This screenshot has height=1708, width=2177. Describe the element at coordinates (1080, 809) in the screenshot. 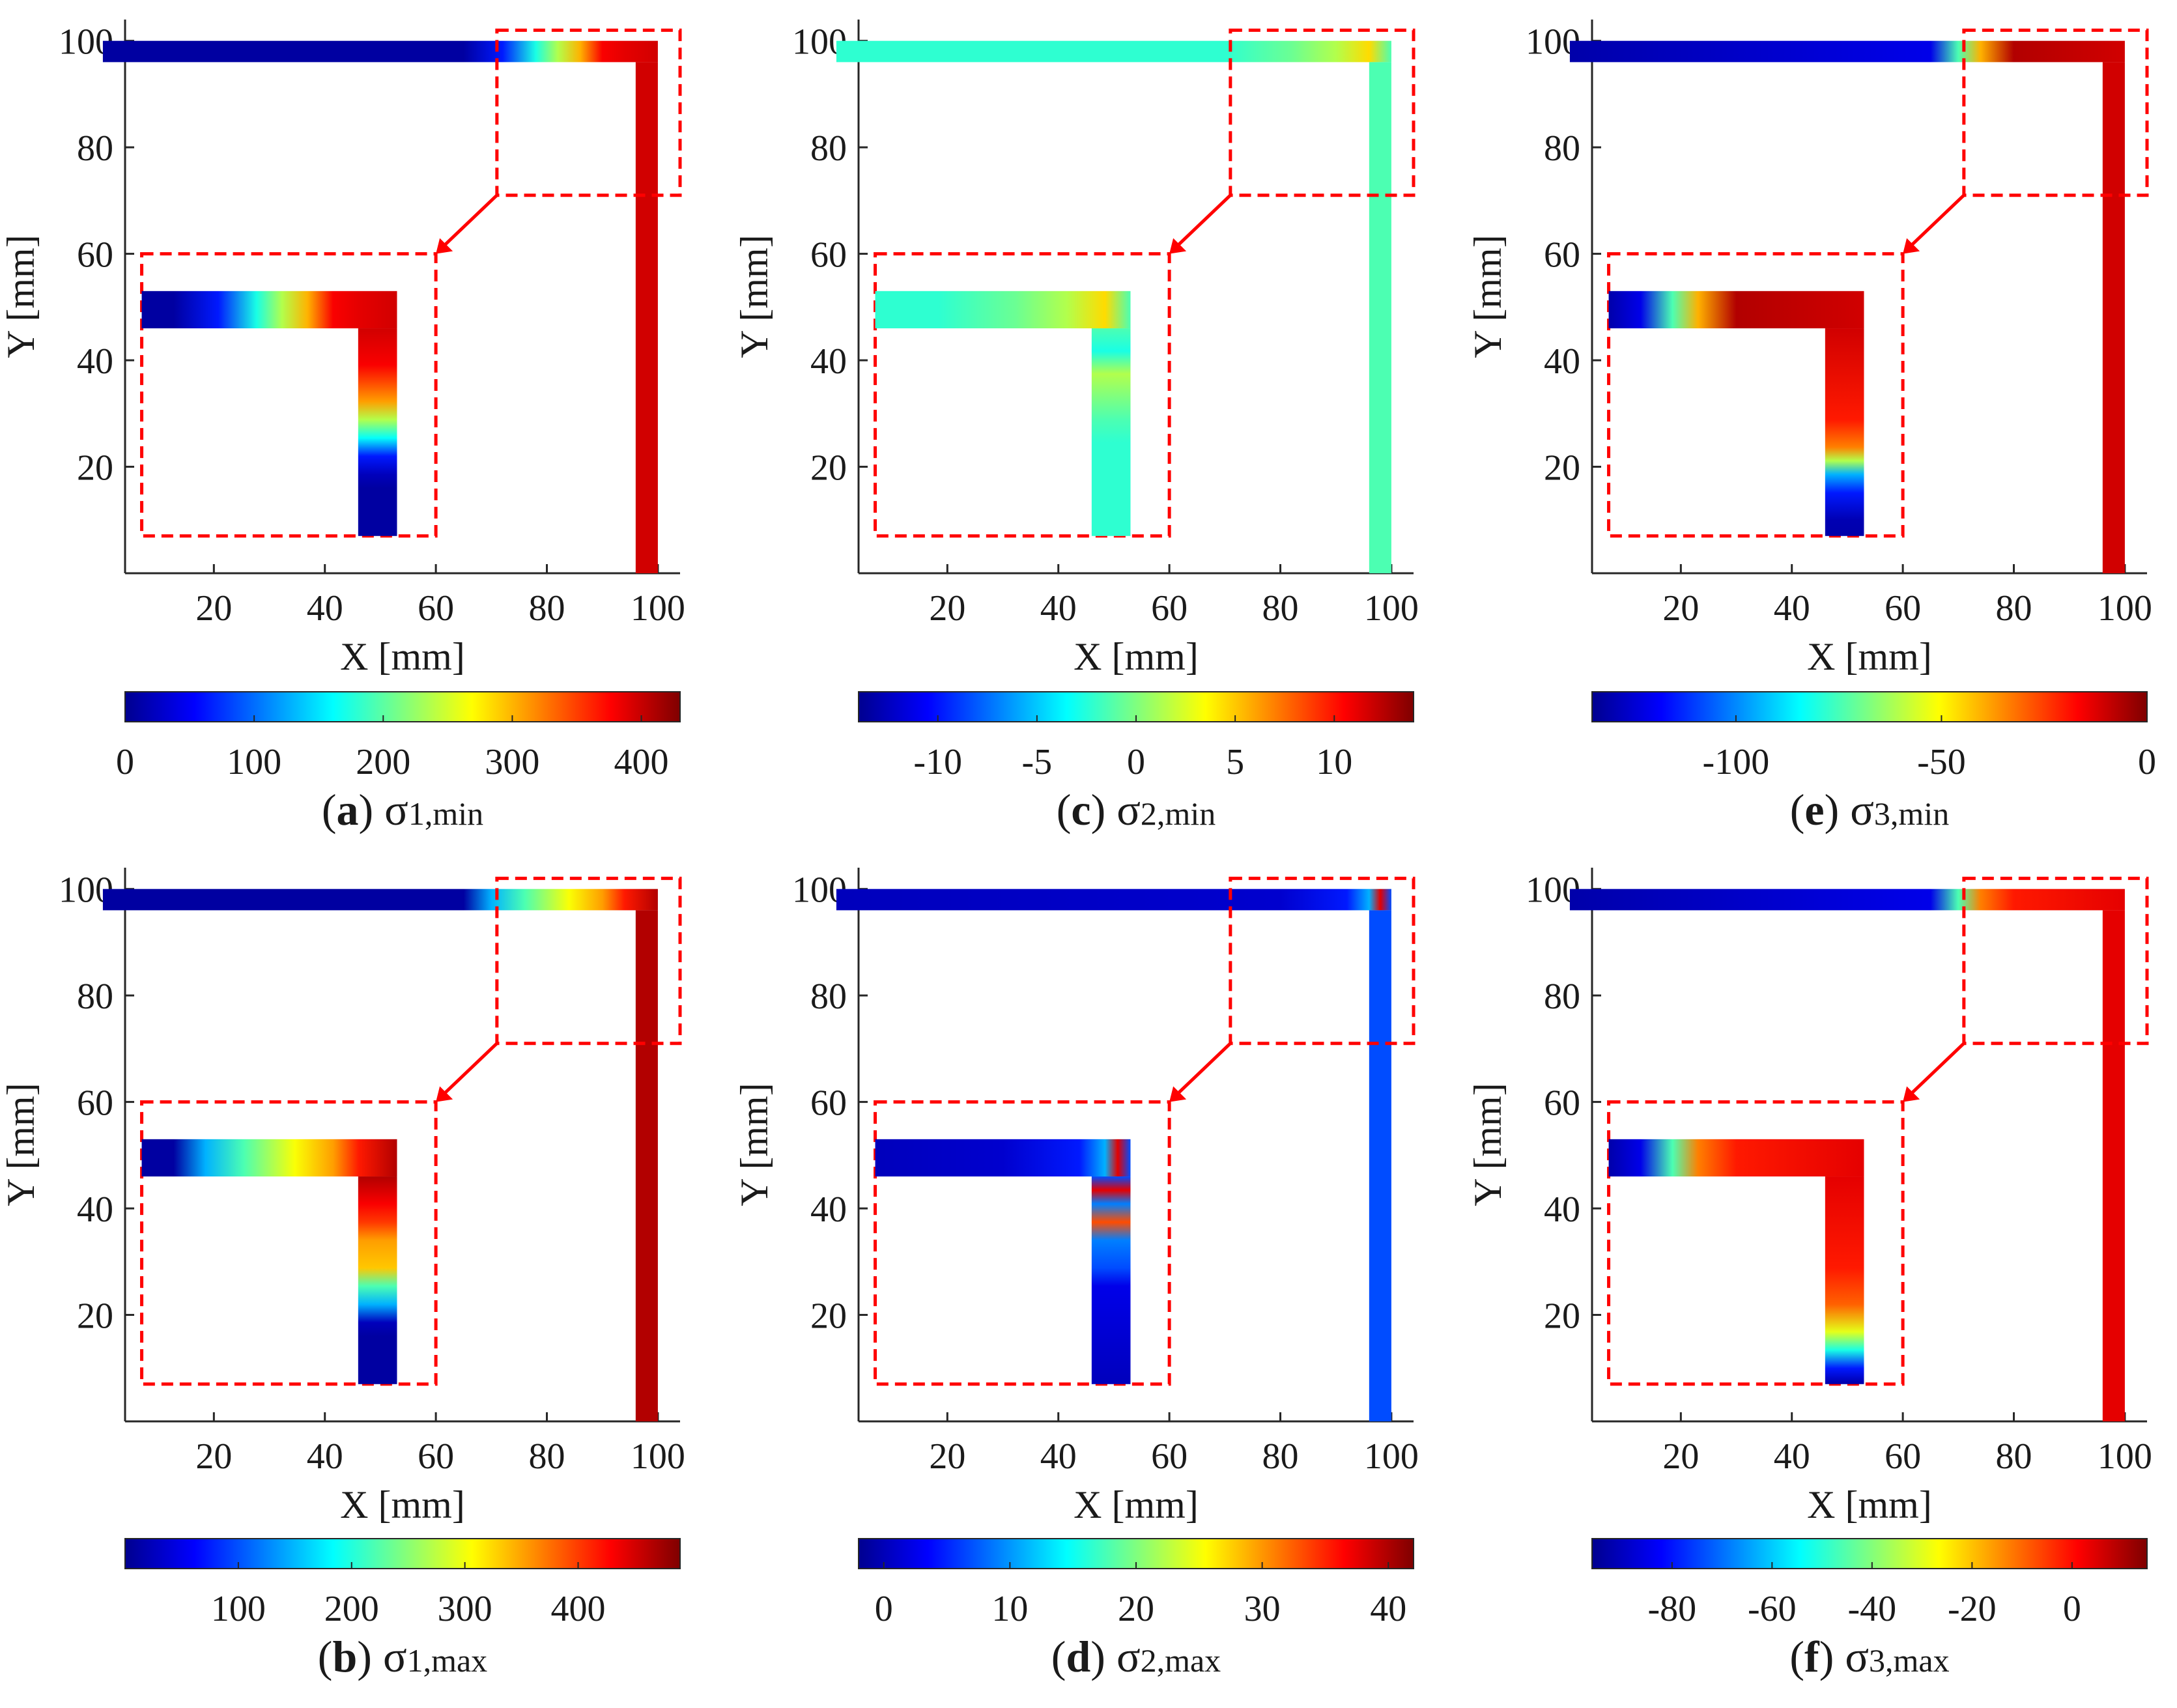

I see `caption-letter: c` at that location.